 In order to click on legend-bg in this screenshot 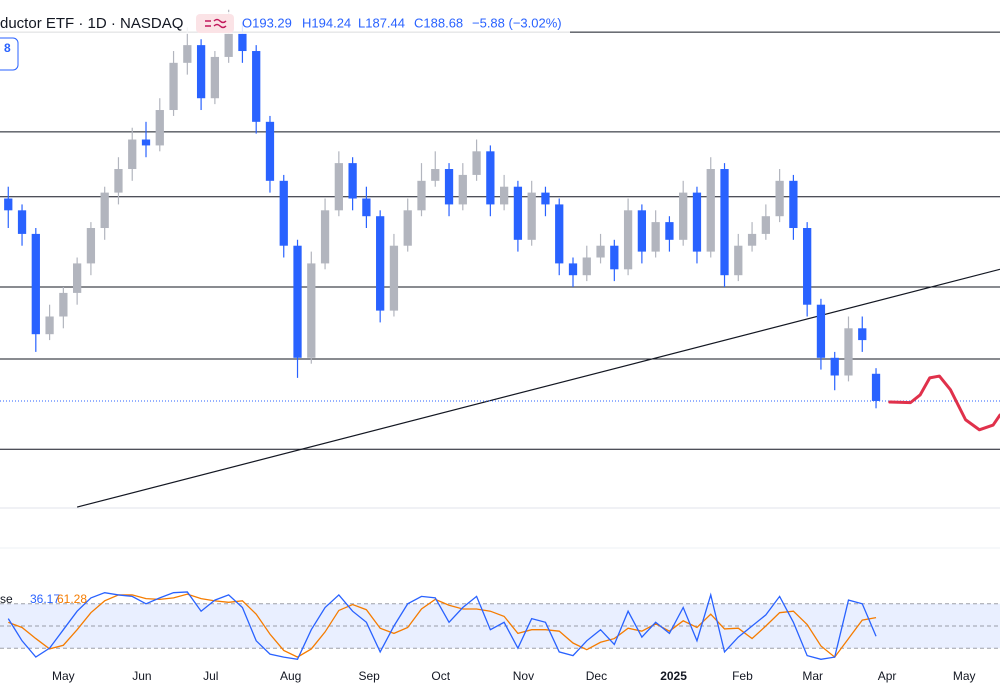, I will do `click(285, 23)`.